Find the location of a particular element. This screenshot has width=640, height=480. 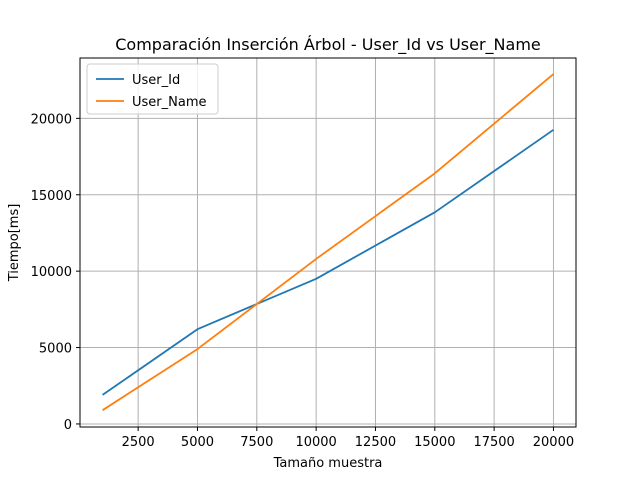

x-tick-label: 17500 is located at coordinates (493, 442).